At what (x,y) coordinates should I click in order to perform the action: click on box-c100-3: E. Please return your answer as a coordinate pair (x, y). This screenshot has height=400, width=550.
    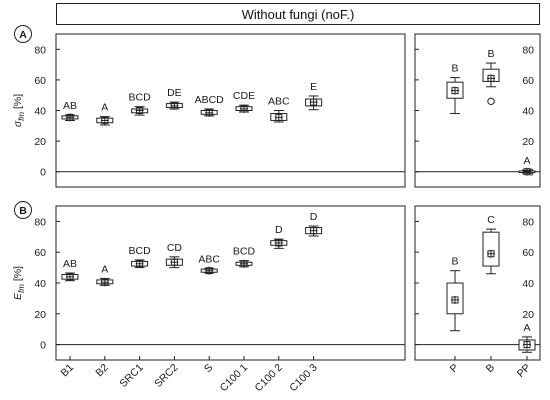
    Looking at the image, I should click on (314, 96).